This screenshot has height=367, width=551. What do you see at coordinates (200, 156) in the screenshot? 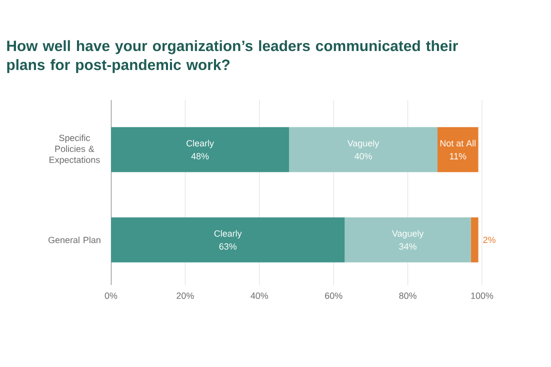
I see `data-label: 48%` at bounding box center [200, 156].